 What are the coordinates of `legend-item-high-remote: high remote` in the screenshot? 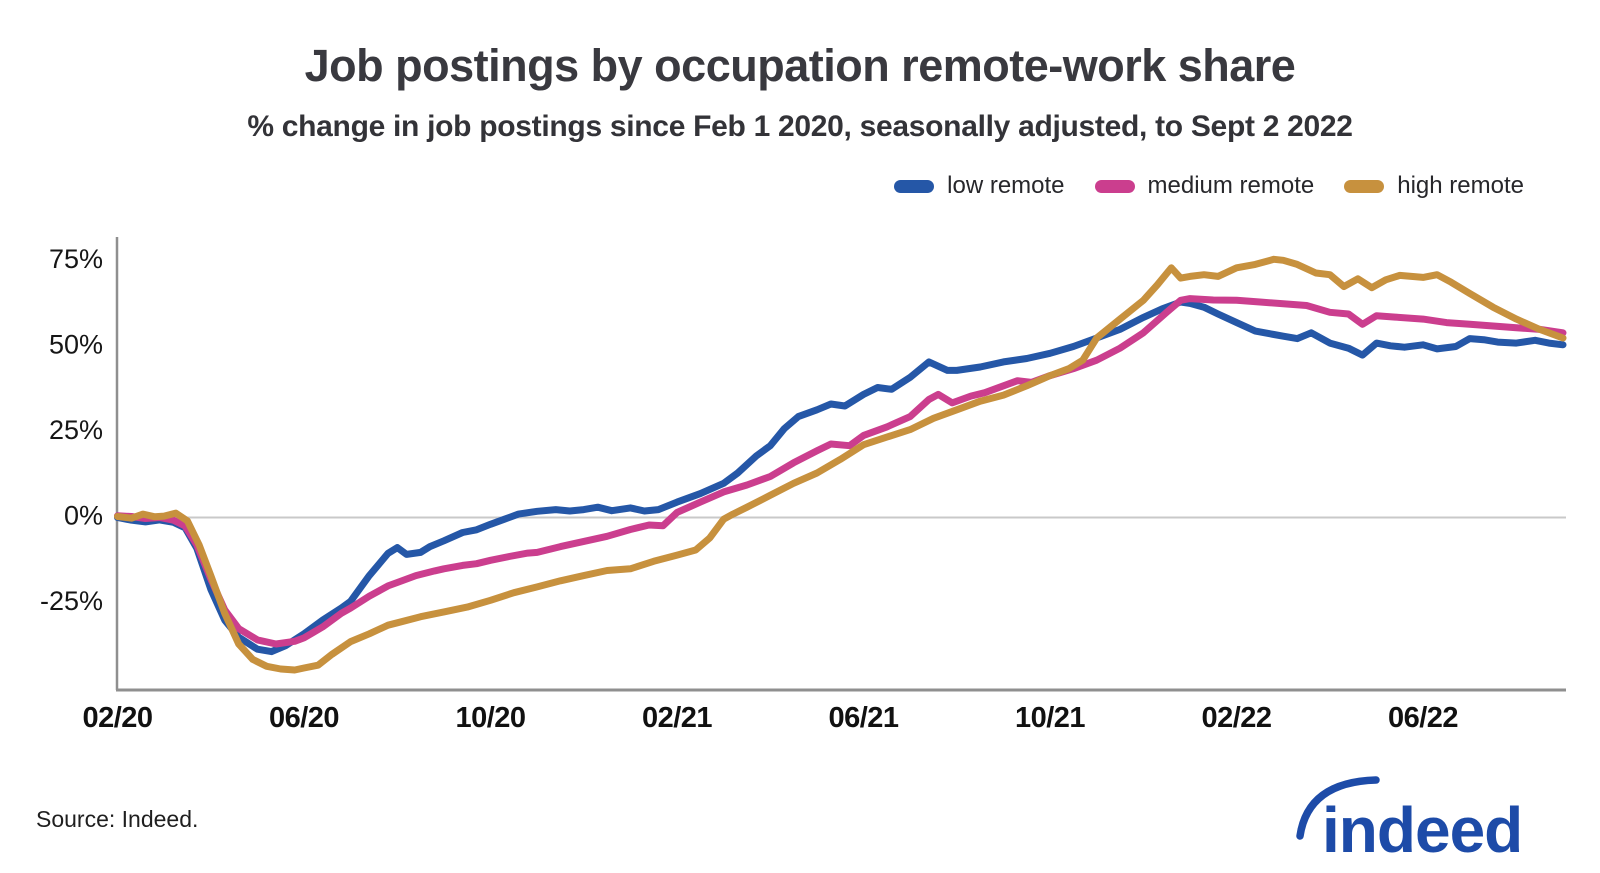 It's located at (1434, 186).